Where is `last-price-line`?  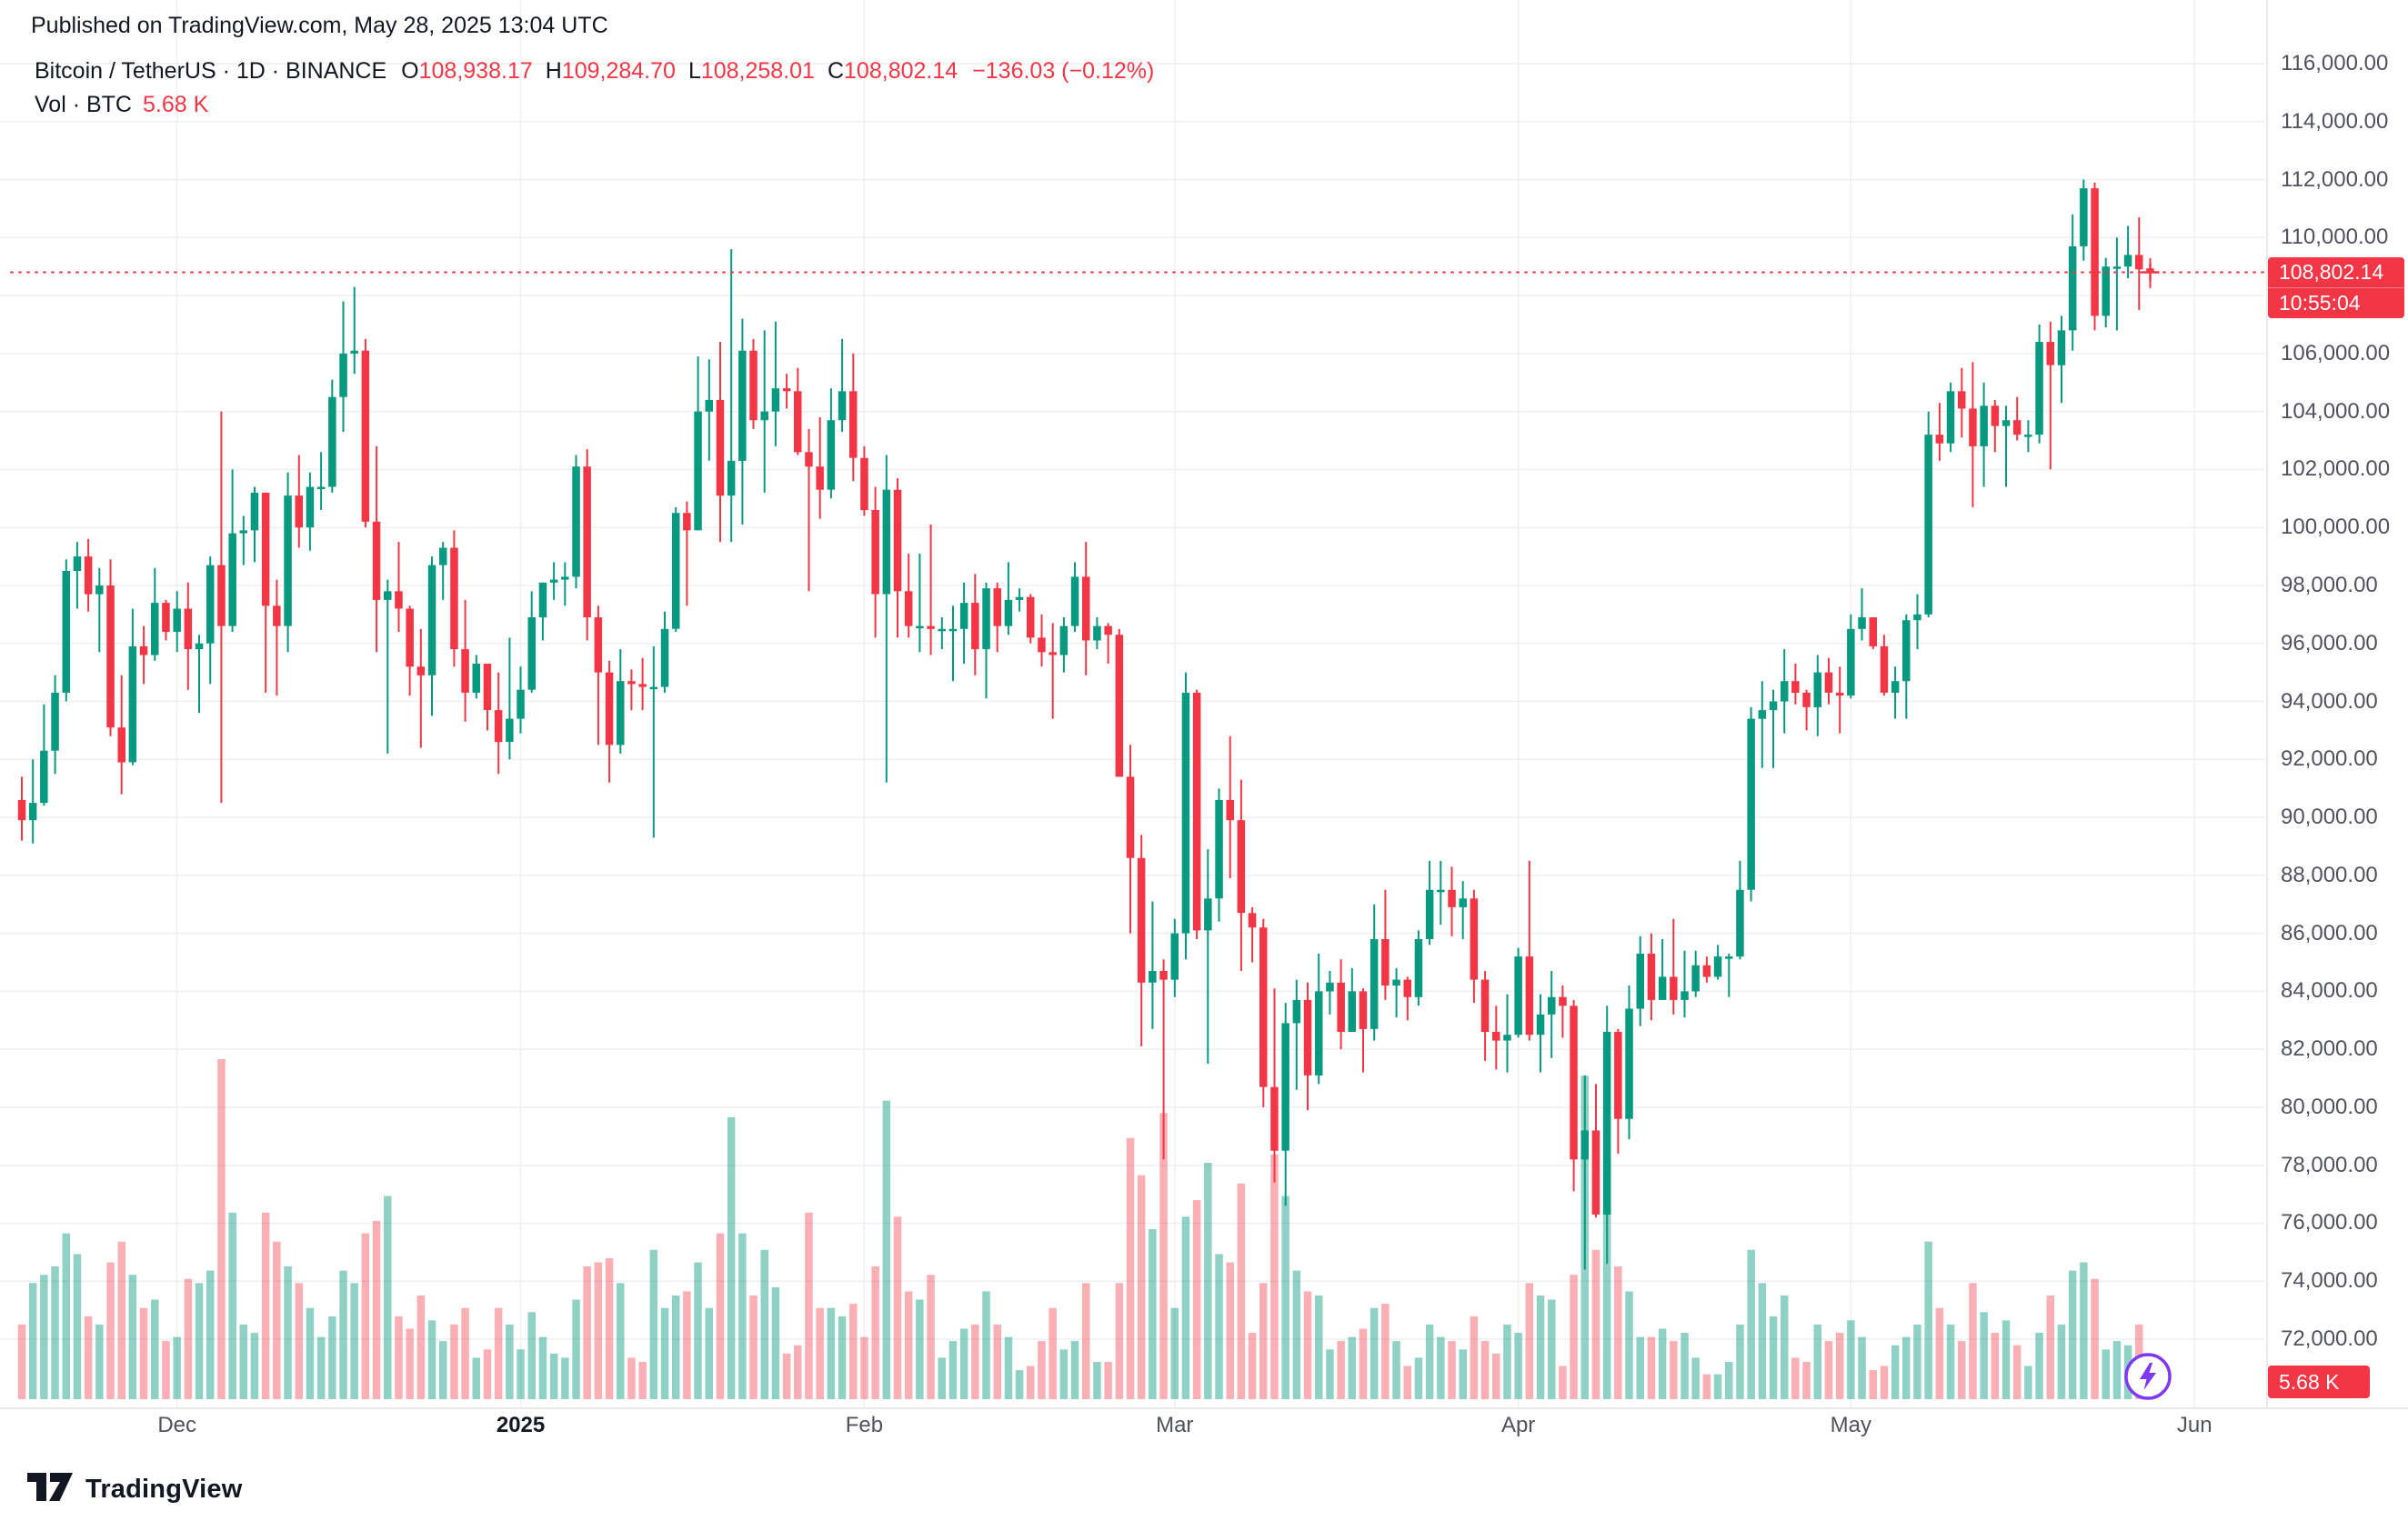 last-price-line is located at coordinates (1137, 272).